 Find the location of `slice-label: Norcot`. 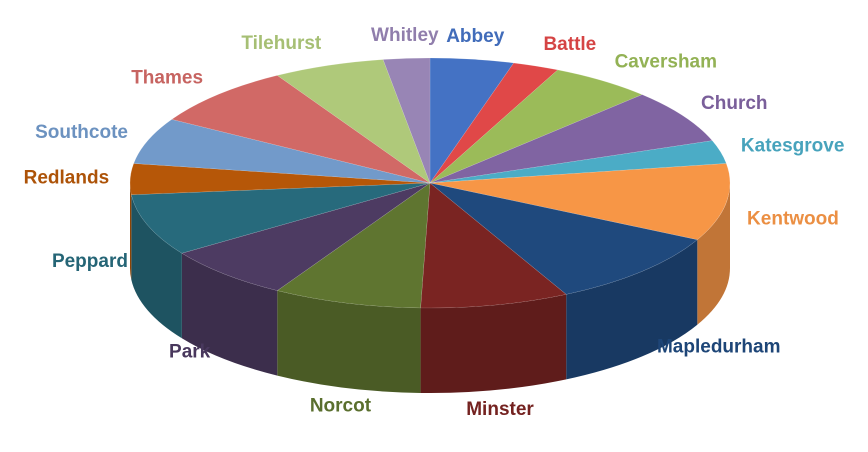

slice-label: Norcot is located at coordinates (341, 405).